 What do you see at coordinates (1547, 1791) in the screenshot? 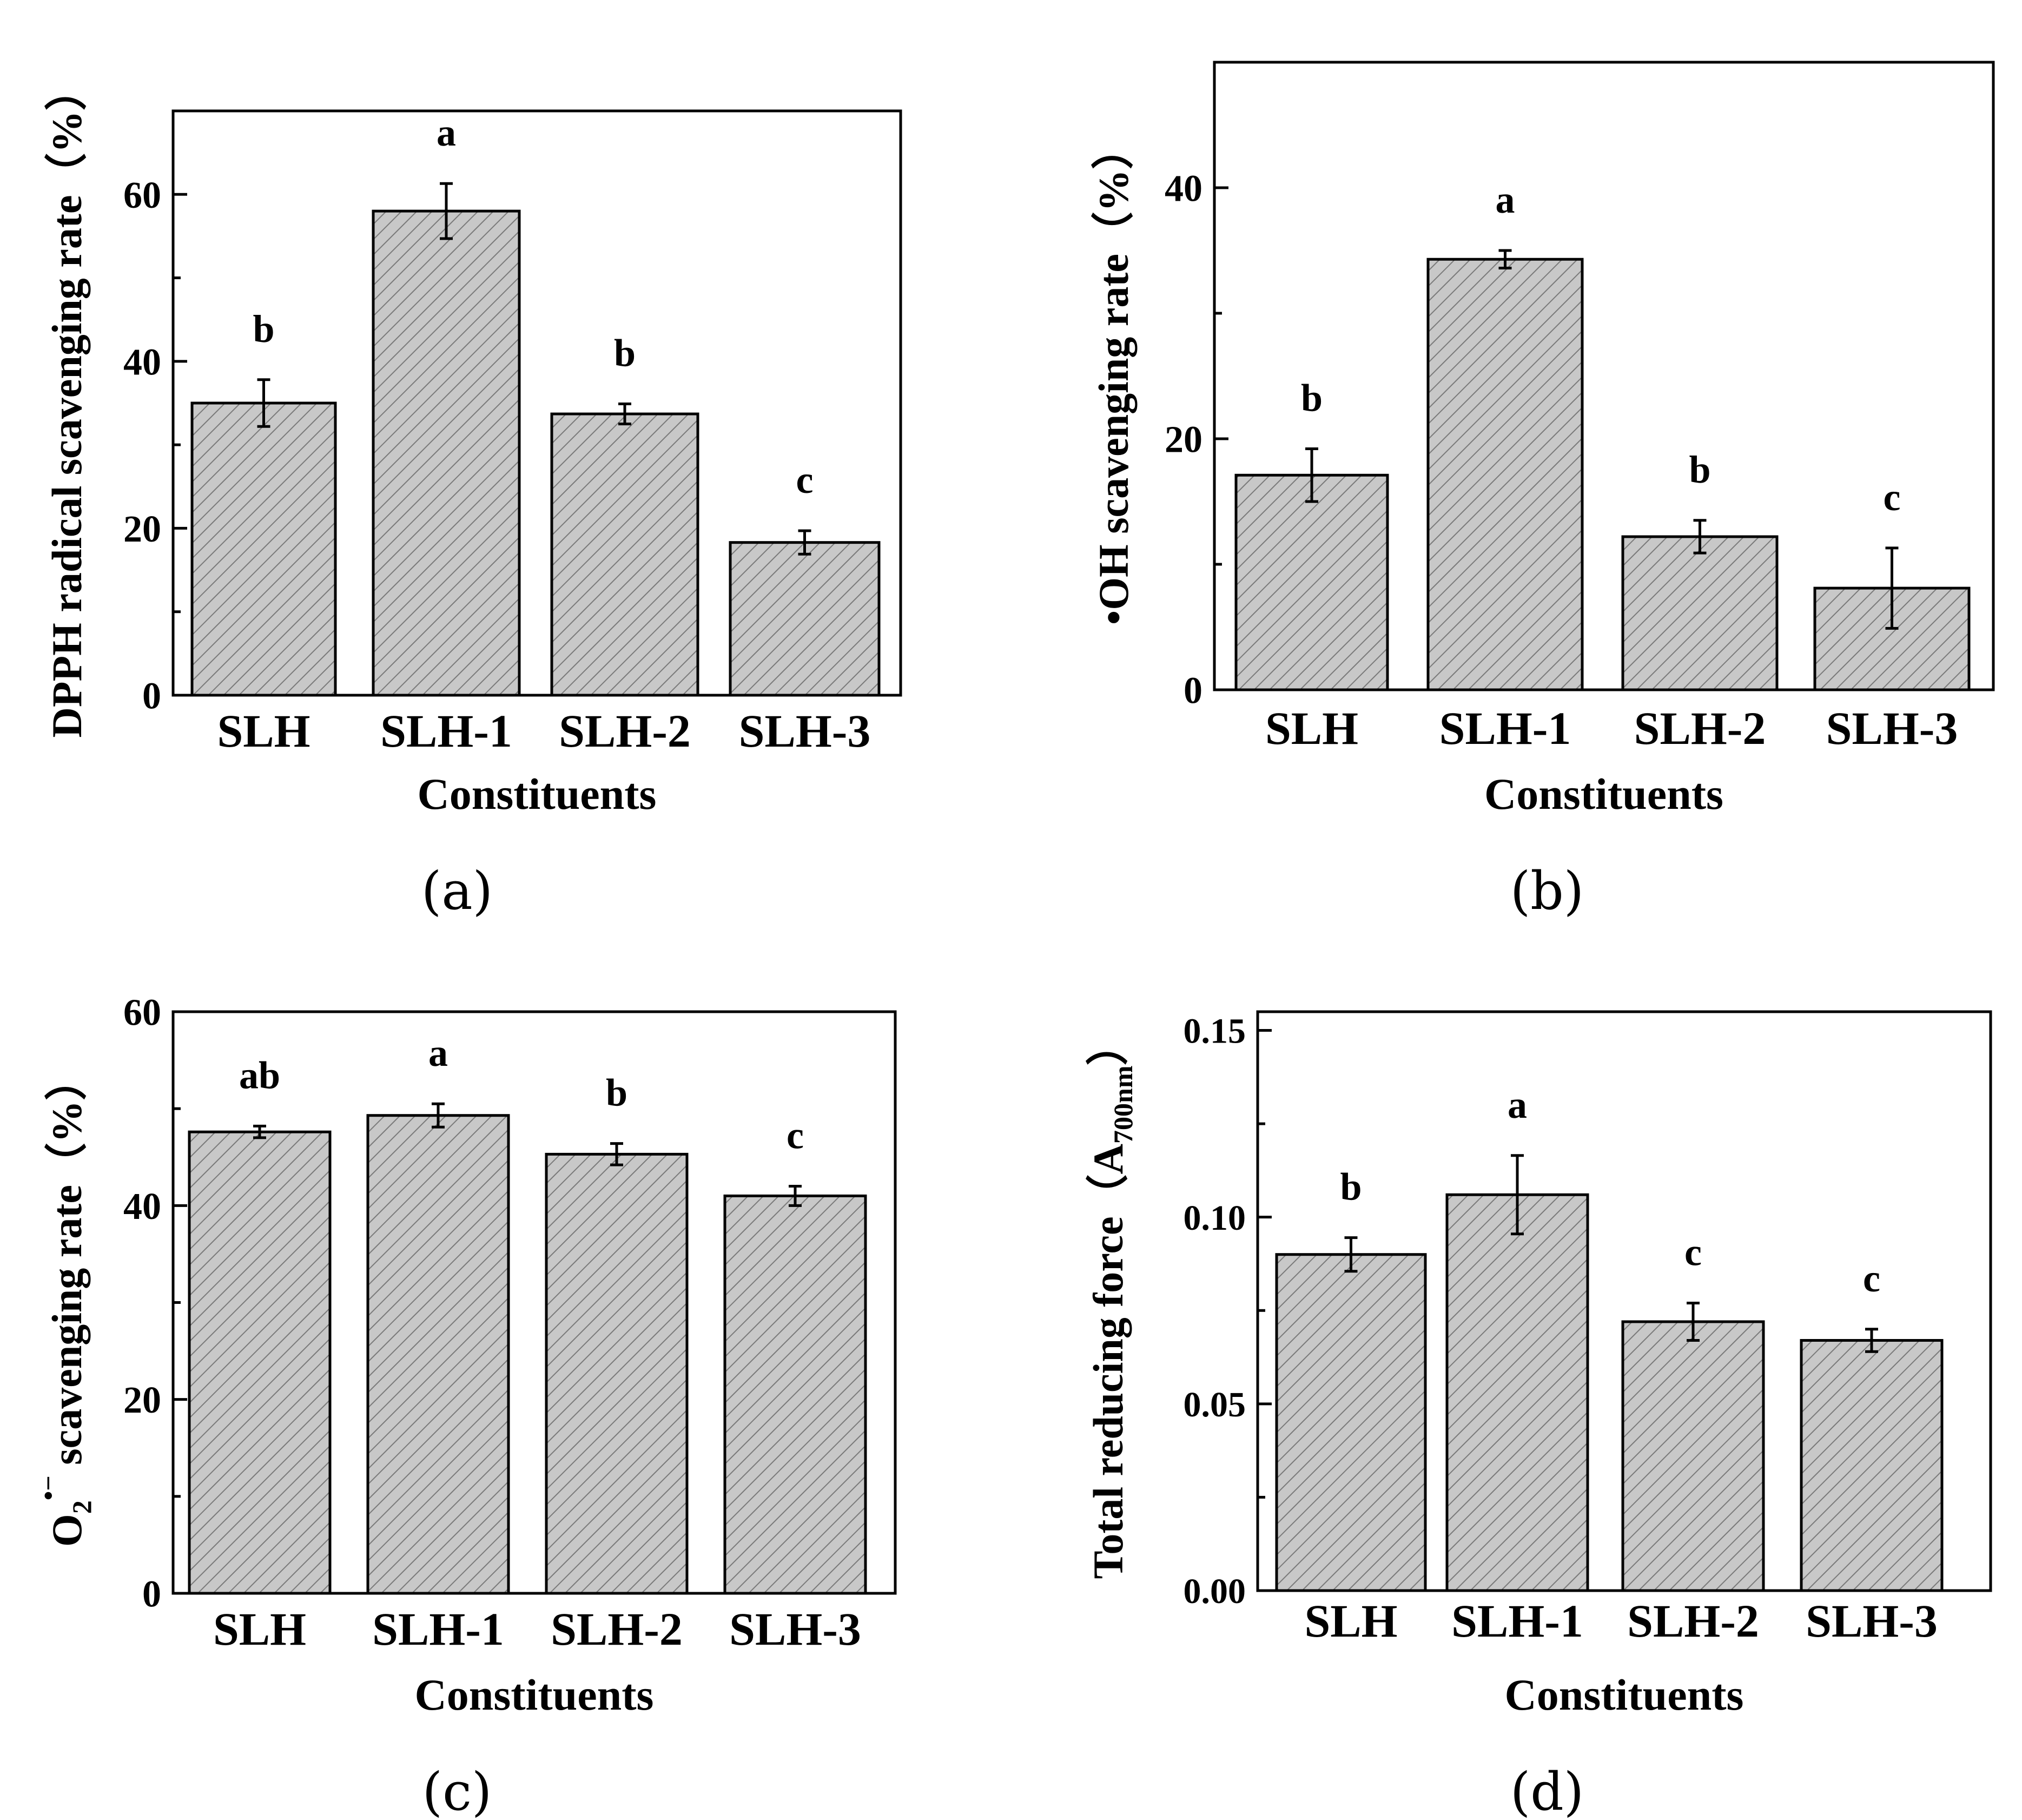
I see `panel-caption: (d)` at bounding box center [1547, 1791].